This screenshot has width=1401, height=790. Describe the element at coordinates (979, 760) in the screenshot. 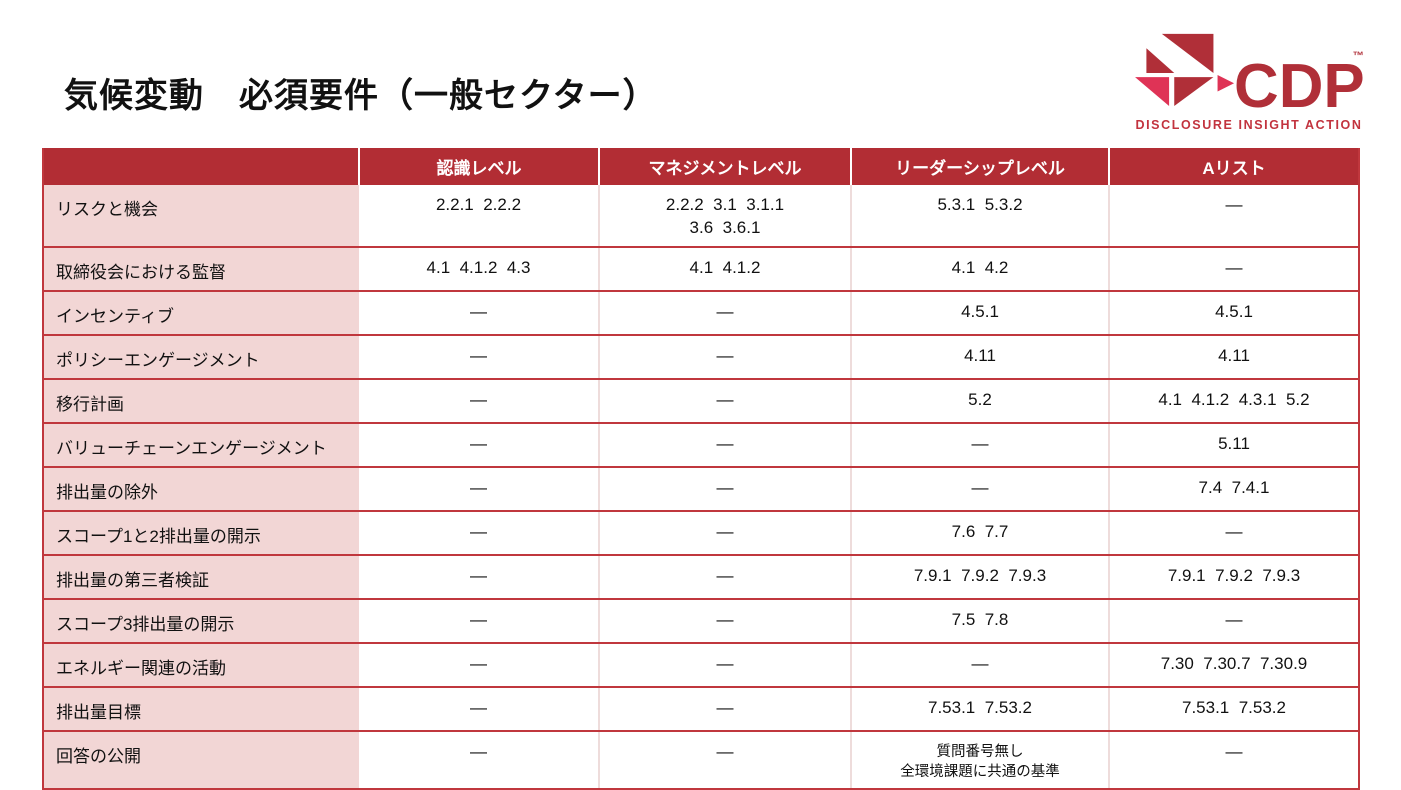

I see `requirement-cell: 質問番号無し 全環境課題に共通の基準` at that location.